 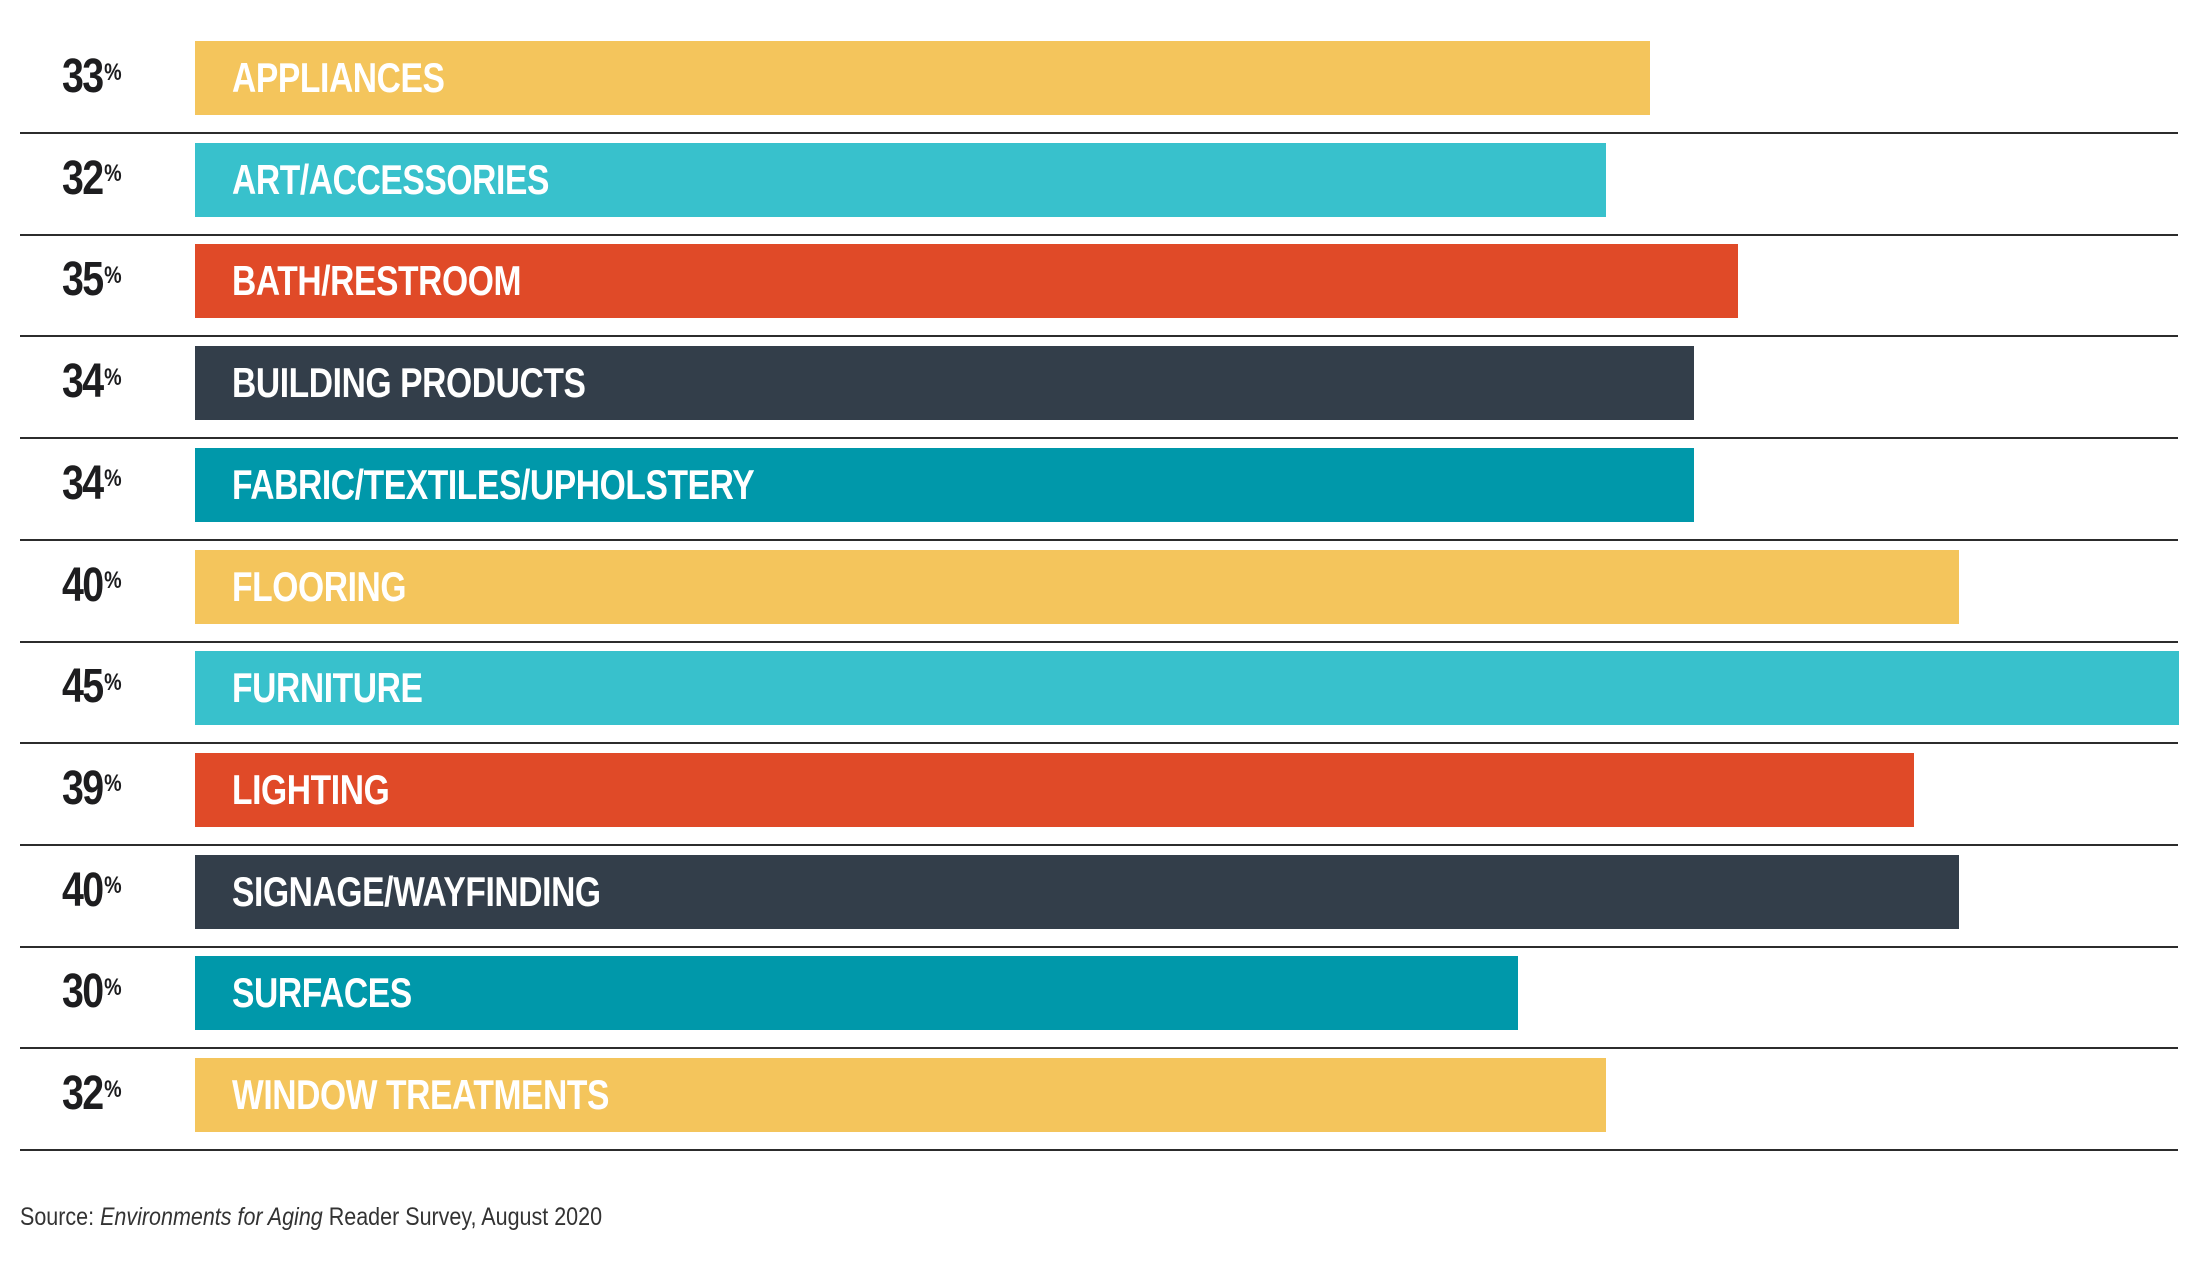 What do you see at coordinates (416, 891) in the screenshot?
I see `category-label: SIGNAGE/WAYFINDING` at bounding box center [416, 891].